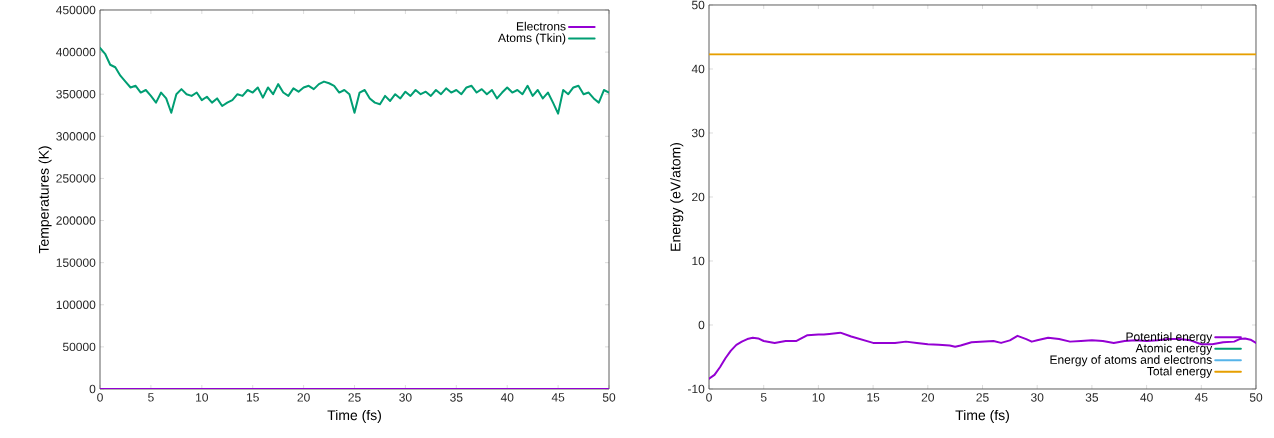 This screenshot has width=1274, height=438. What do you see at coordinates (354, 80) in the screenshot?
I see `line-series` at bounding box center [354, 80].